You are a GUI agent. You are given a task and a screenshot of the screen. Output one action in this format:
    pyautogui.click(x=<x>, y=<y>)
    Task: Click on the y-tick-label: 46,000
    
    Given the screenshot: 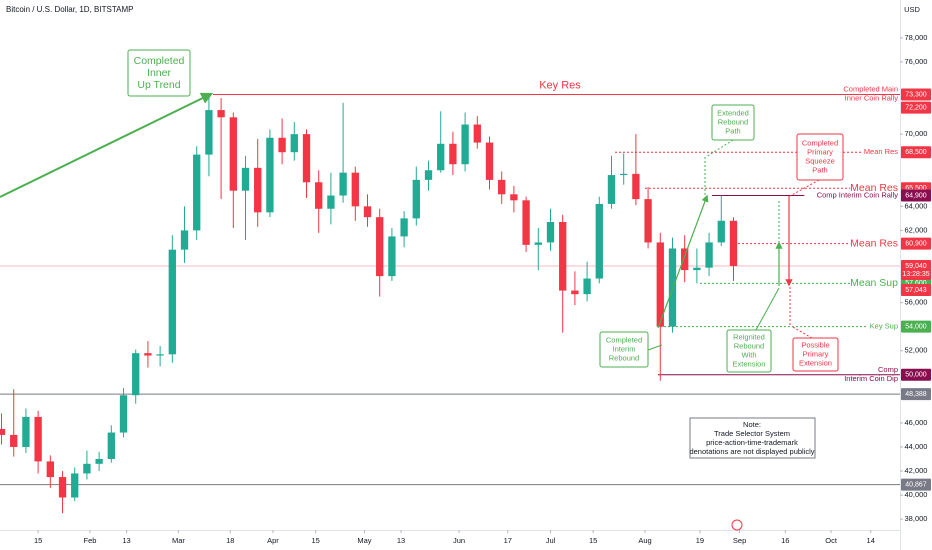 What is the action you would take?
    pyautogui.click(x=916, y=422)
    